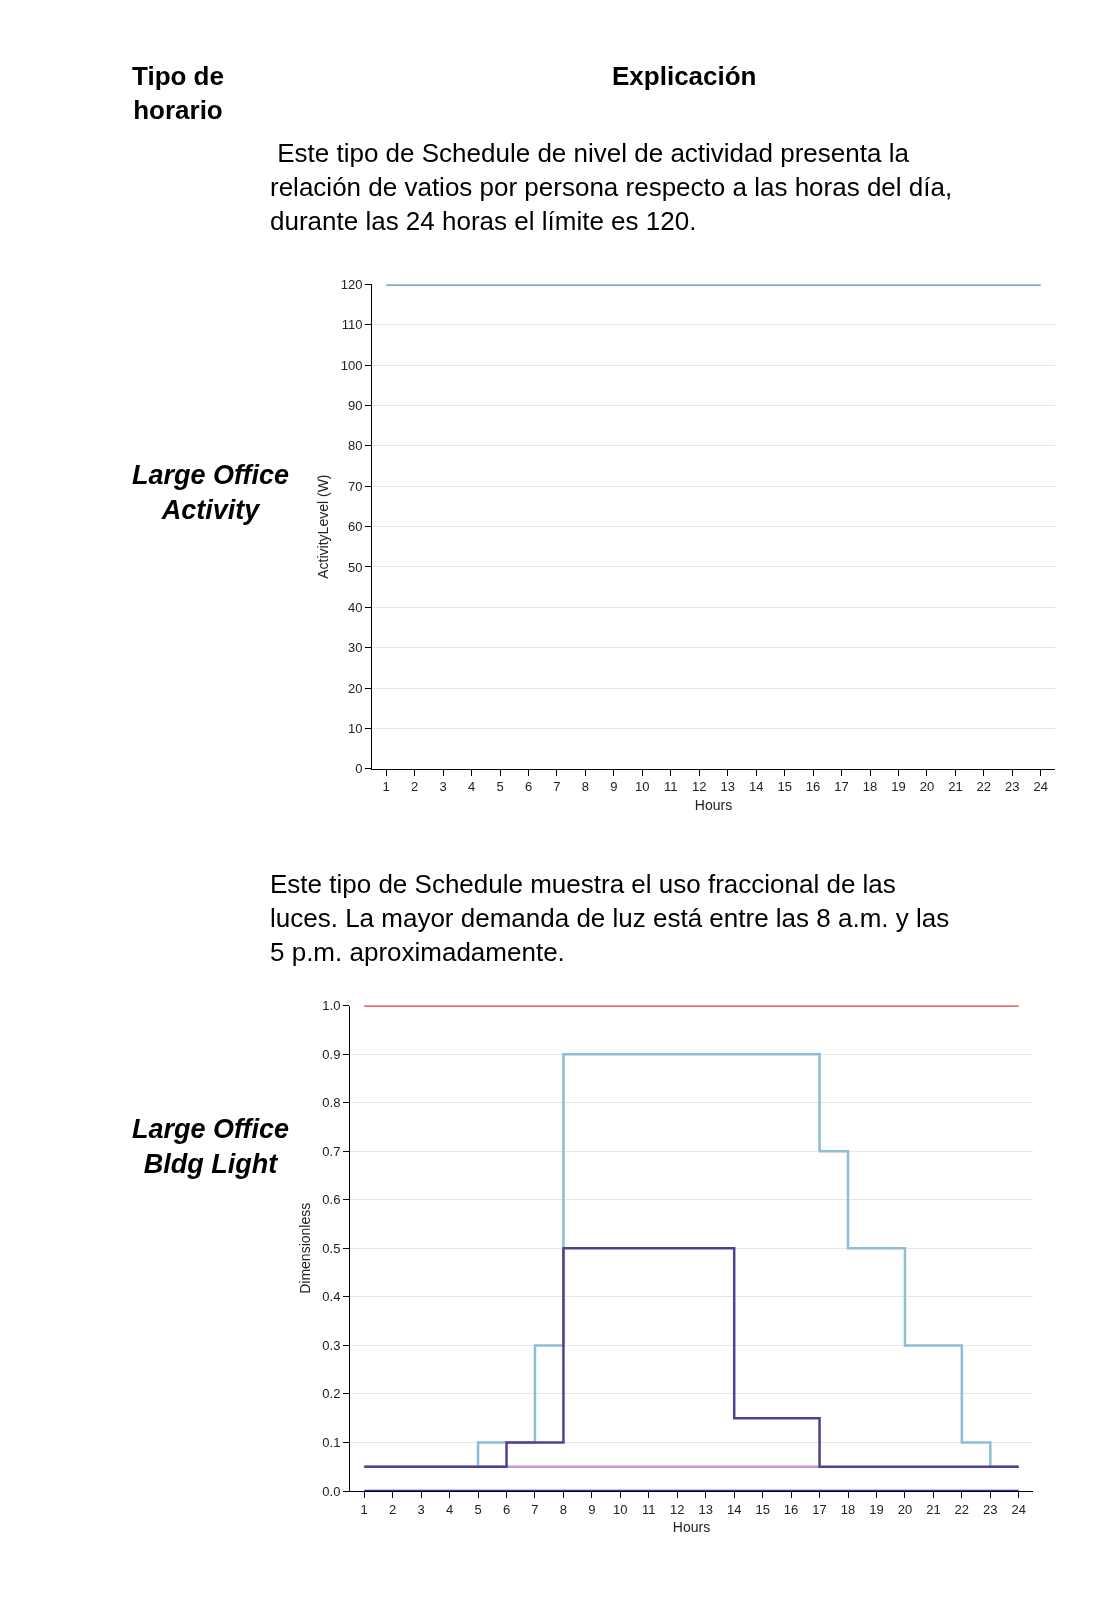 The height and width of the screenshot is (1606, 1109). Describe the element at coordinates (355, 688) in the screenshot. I see `y-tick-label: 20` at that location.